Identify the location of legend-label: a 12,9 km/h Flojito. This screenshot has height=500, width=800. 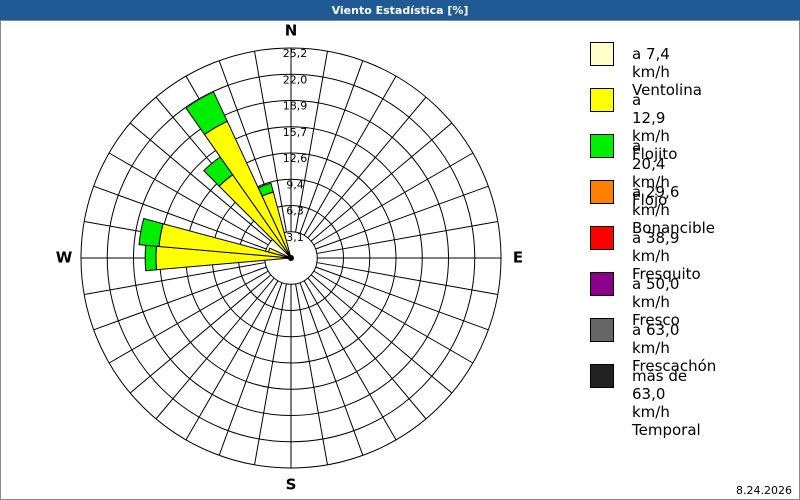
(655, 127).